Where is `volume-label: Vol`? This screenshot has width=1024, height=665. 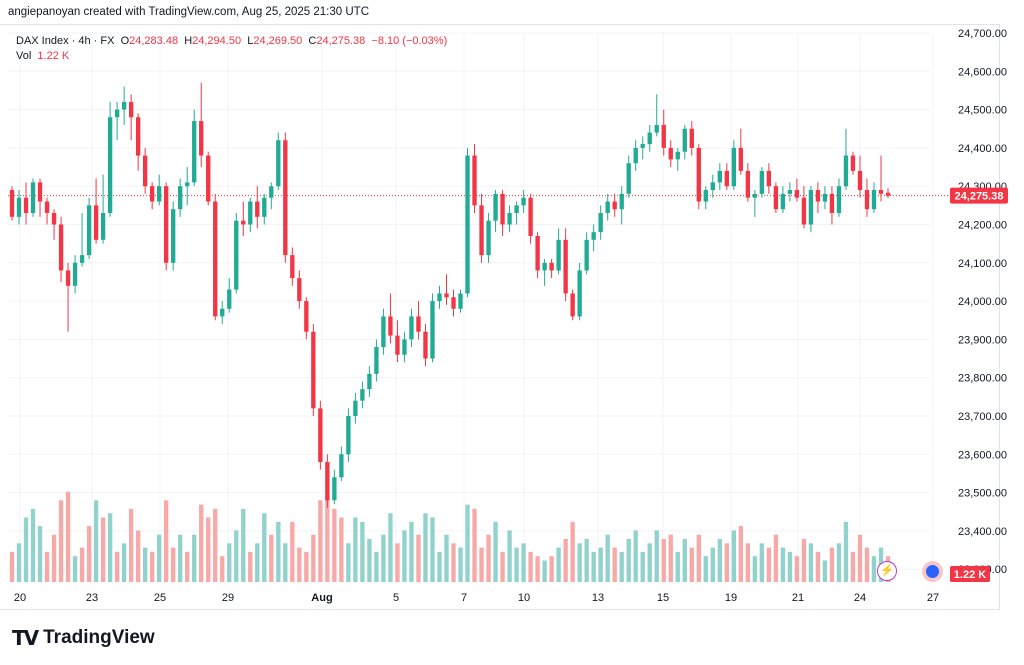 volume-label: Vol is located at coordinates (24, 56).